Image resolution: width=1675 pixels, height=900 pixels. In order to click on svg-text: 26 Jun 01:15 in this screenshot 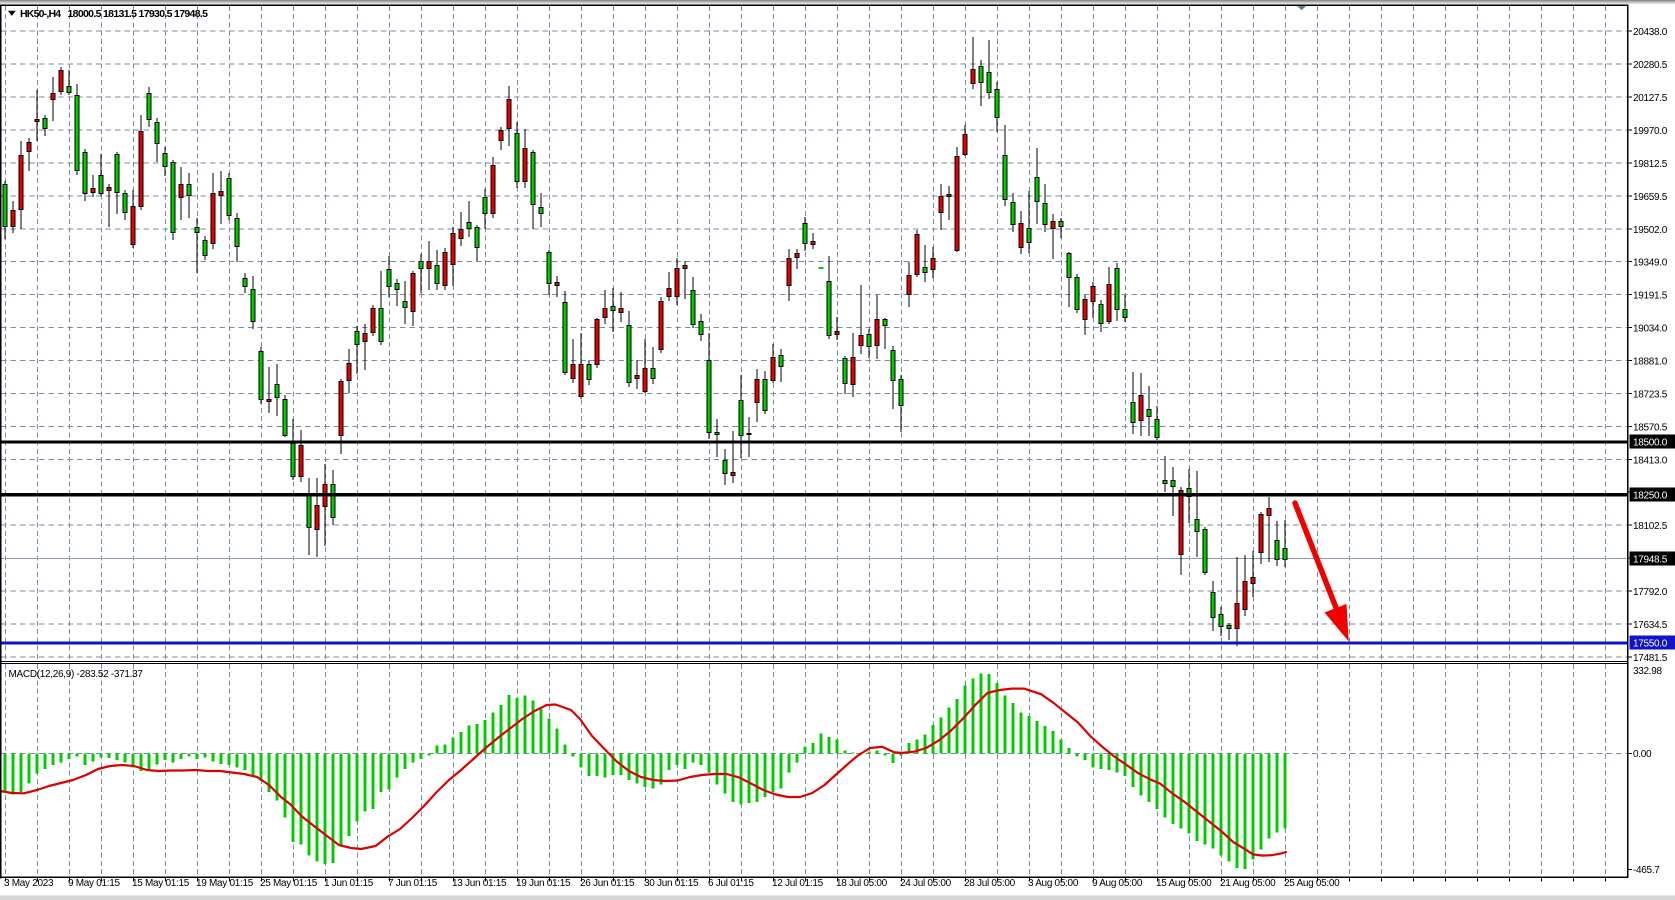, I will do `click(607, 883)`.